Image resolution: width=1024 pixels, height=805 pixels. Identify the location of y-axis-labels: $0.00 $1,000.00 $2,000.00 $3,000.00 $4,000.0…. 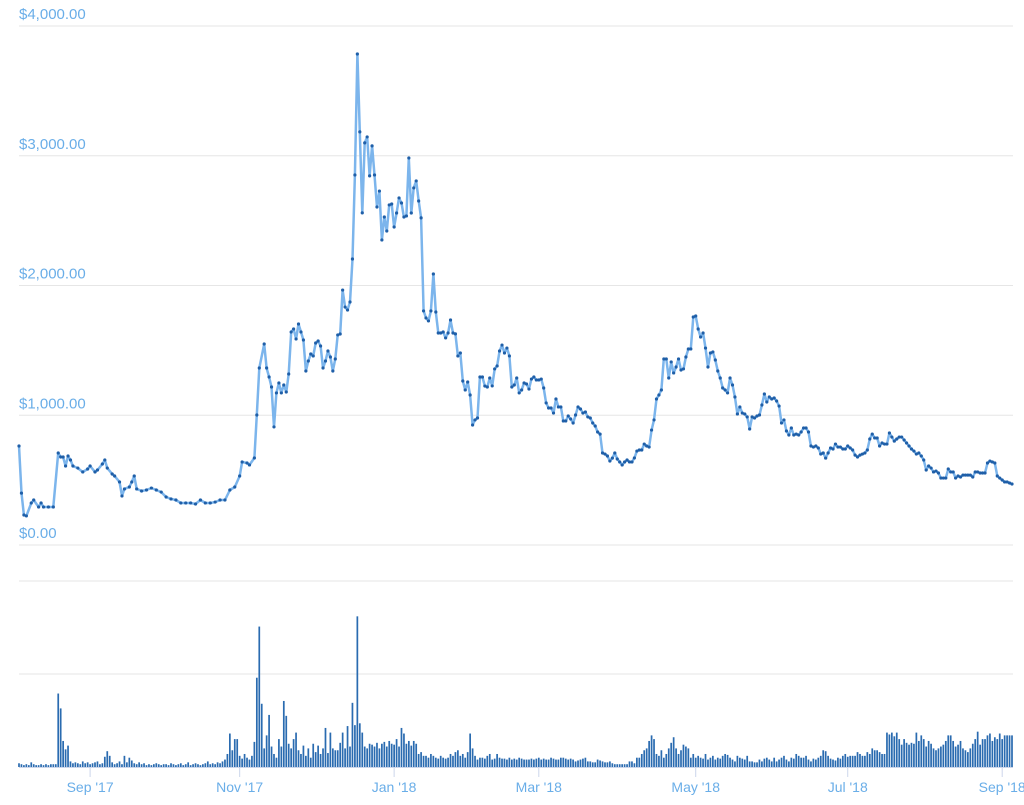
(52, 274).